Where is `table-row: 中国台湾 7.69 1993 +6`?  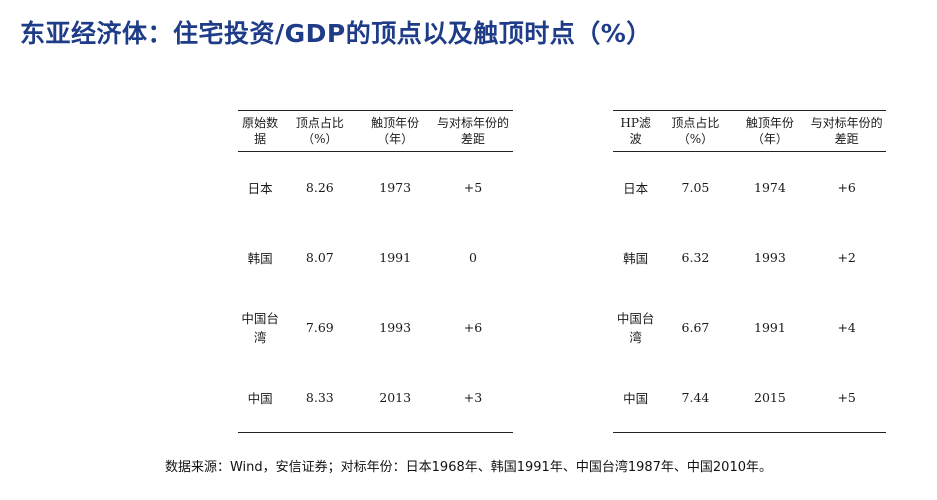 table-row: 中国台湾 7.69 1993 +6 is located at coordinates (375, 327).